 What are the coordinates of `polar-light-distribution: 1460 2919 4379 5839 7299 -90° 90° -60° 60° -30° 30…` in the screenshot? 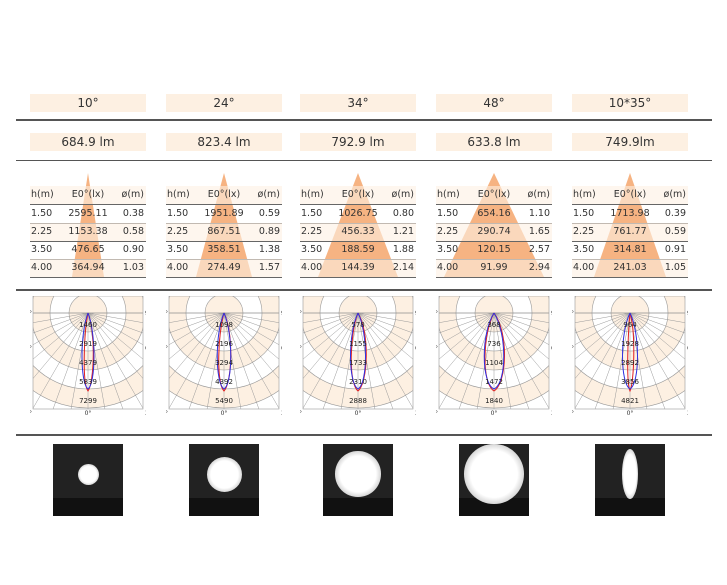 It's located at (87, 356).